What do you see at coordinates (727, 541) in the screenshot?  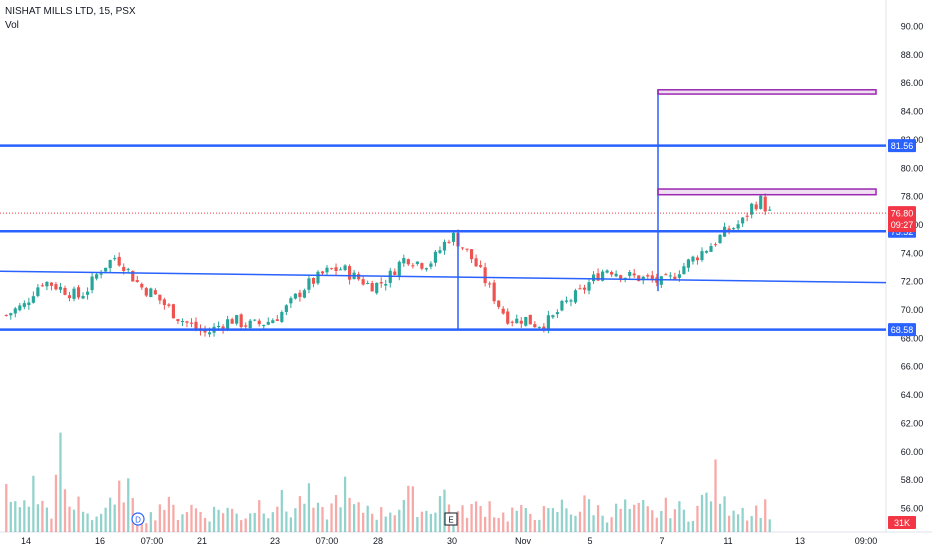 I see `x-tick-label: 11` at bounding box center [727, 541].